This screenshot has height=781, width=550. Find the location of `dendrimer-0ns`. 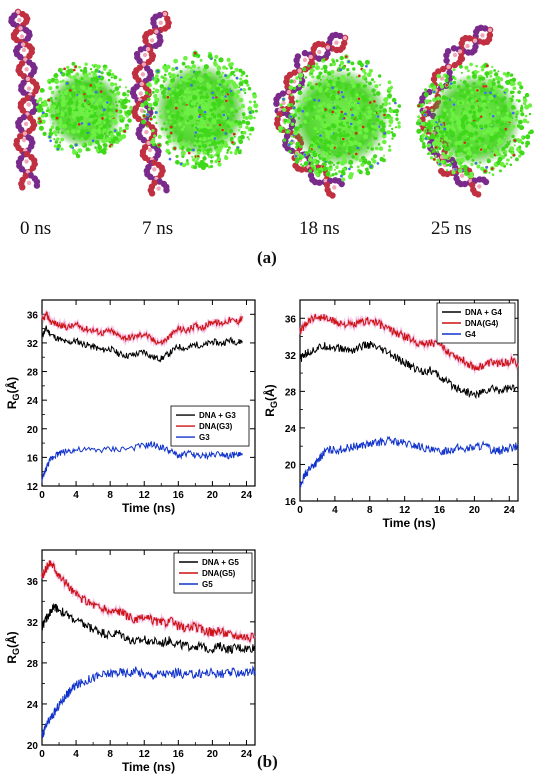

dendrimer-0ns is located at coordinates (85, 110).